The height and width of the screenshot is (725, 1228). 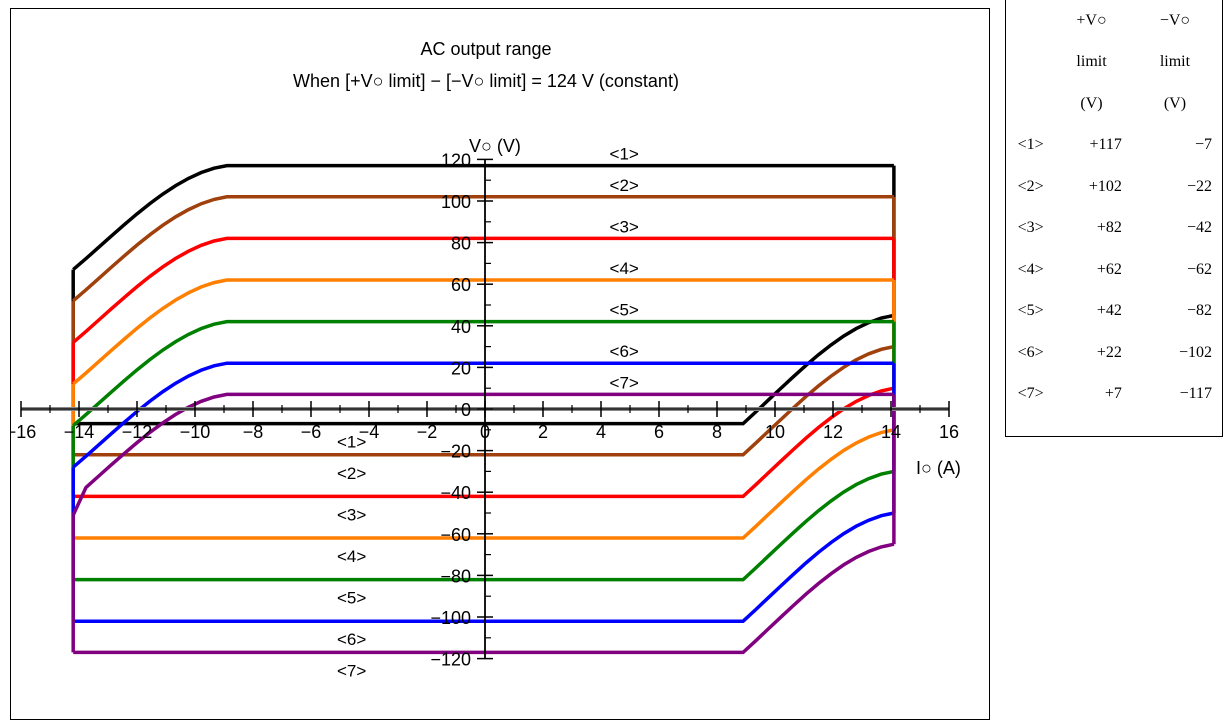 I want to click on x-tick-label: 16, so click(x=949, y=432).